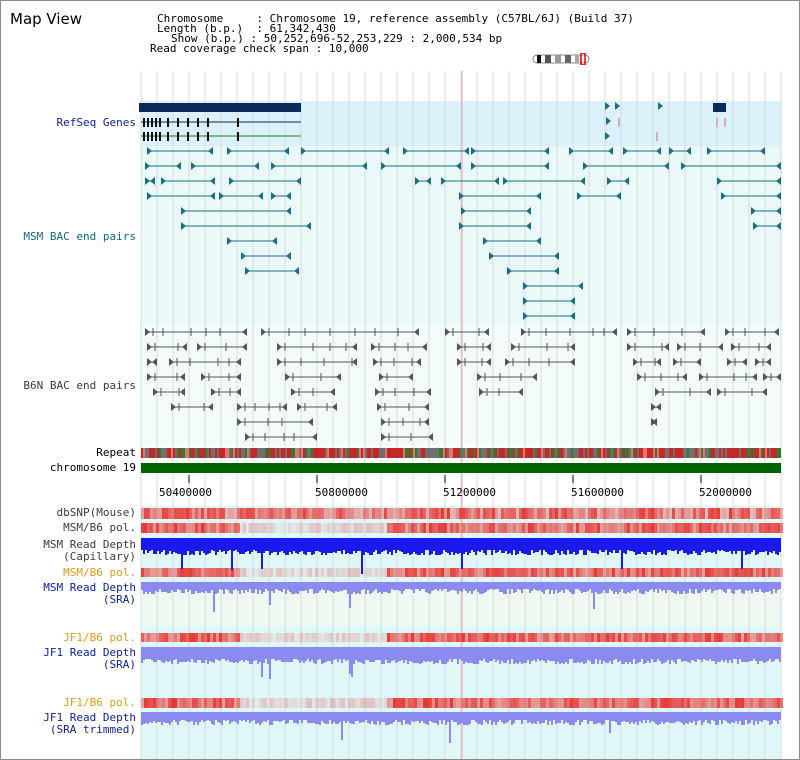  Describe the element at coordinates (561, 59) in the screenshot. I see `chromosome-ideogram` at that location.